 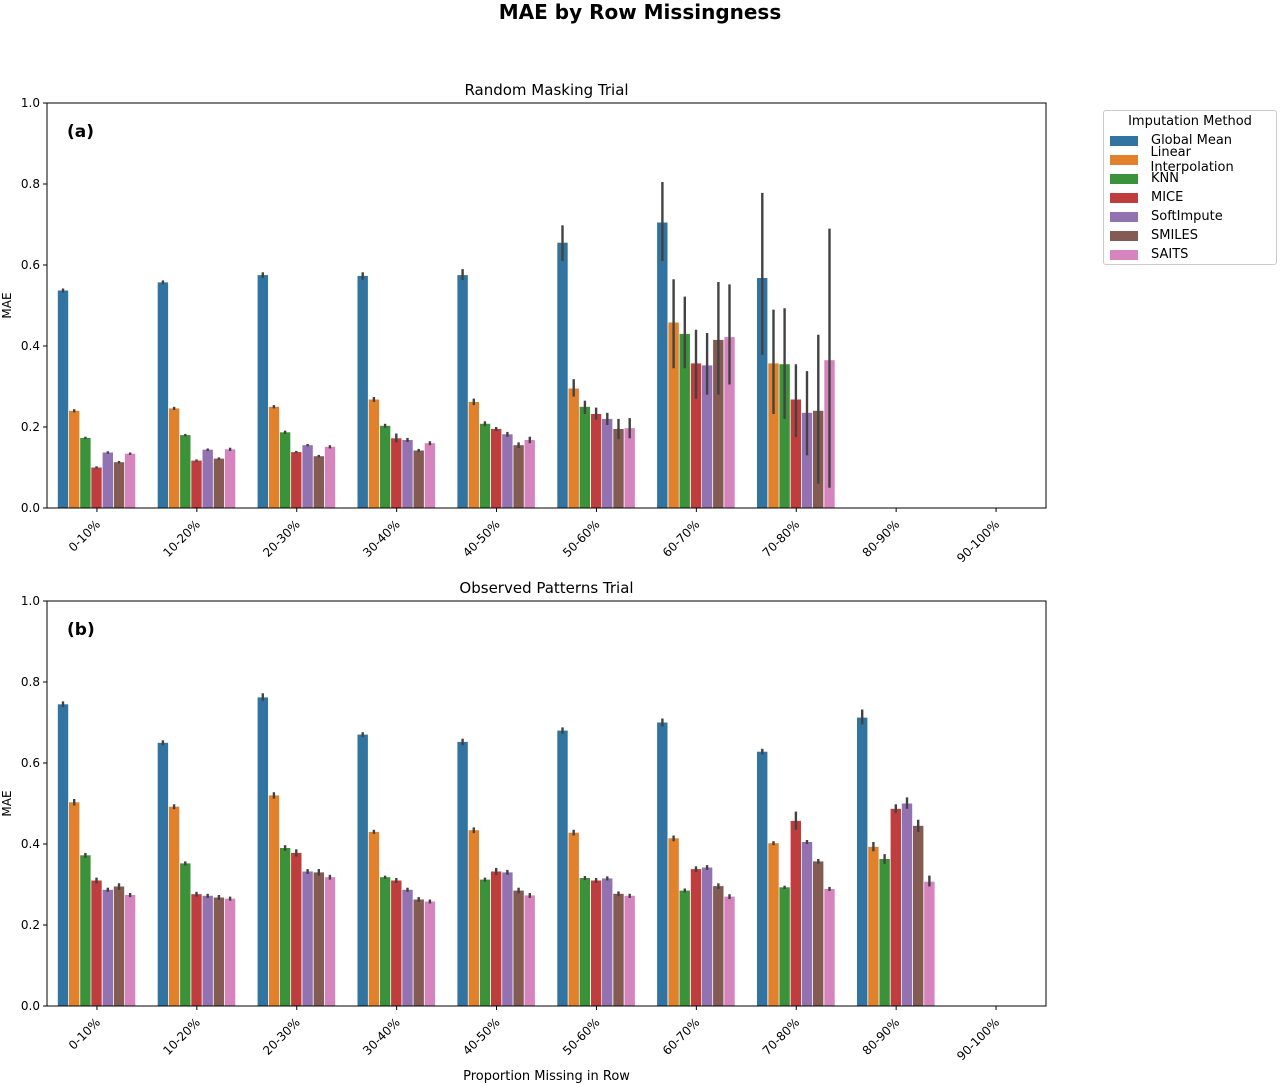 I want to click on panel-label: (b), so click(x=81, y=630).